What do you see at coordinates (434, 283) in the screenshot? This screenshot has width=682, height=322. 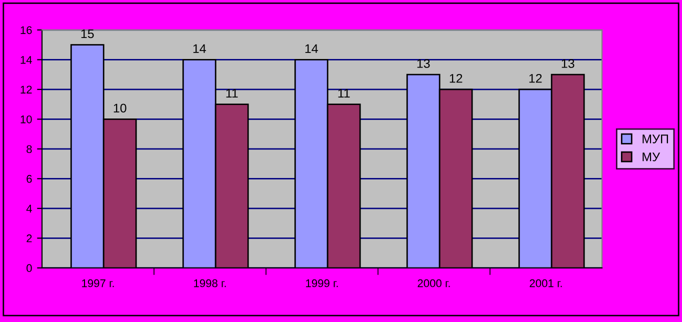 I see `x-tick-label: 2000 г.` at bounding box center [434, 283].